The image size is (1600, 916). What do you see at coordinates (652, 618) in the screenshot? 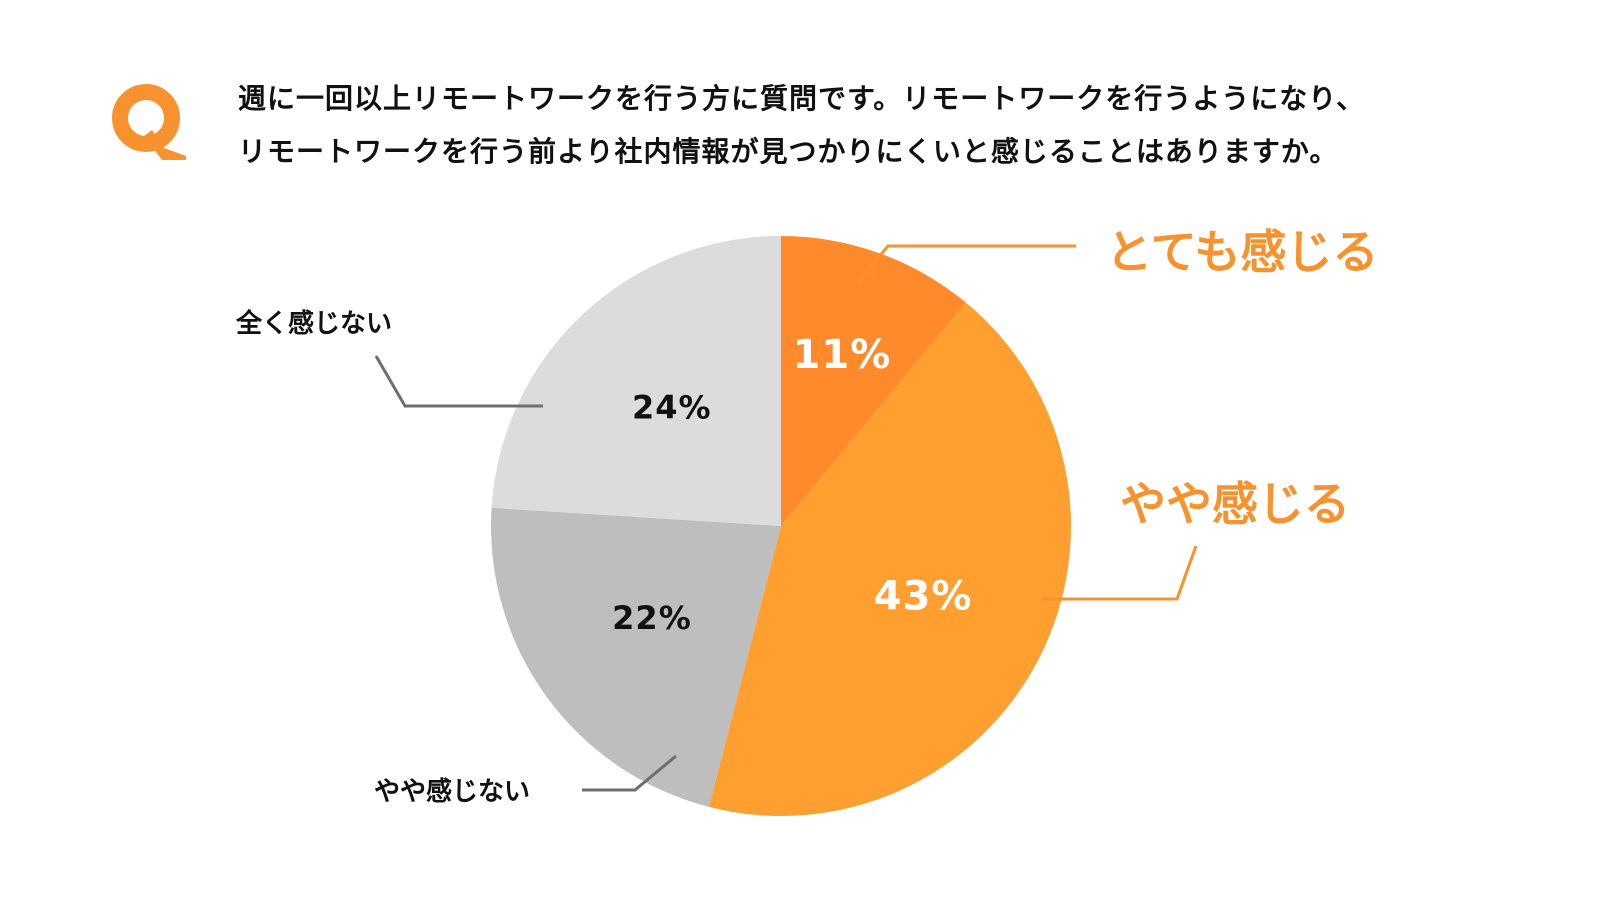
I see `value-label-yaya-nai: 22%` at bounding box center [652, 618].